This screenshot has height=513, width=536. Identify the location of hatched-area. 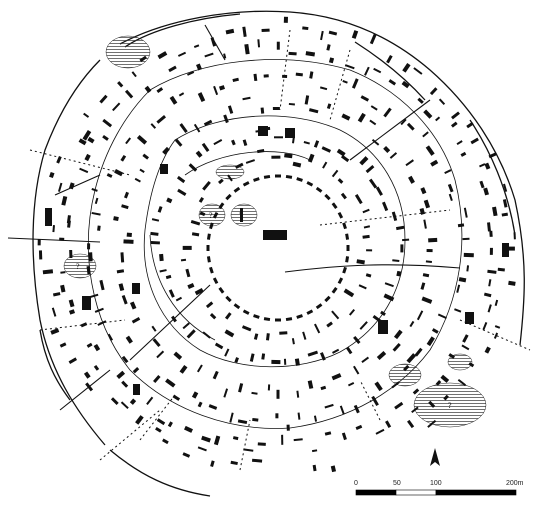
(244, 215).